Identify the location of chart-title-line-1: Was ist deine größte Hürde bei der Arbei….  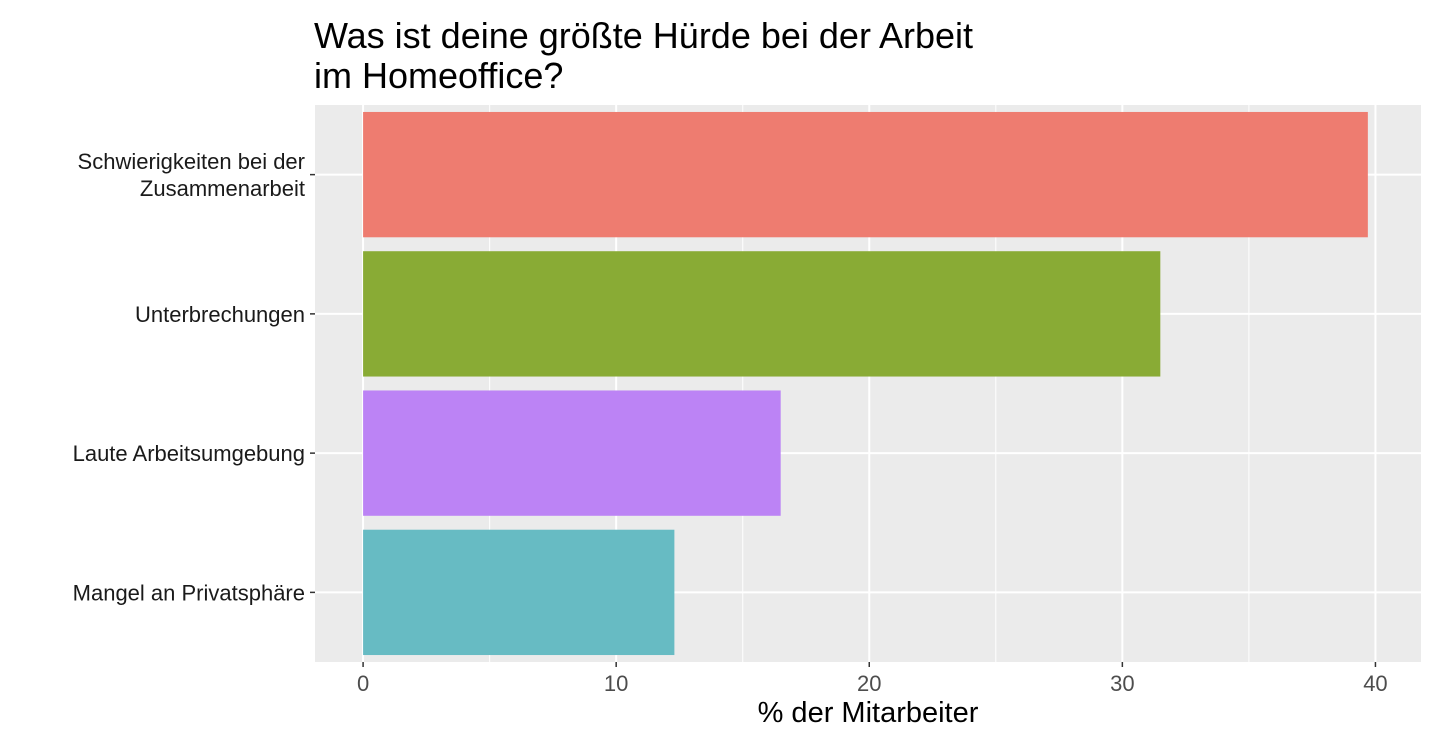
(643, 35).